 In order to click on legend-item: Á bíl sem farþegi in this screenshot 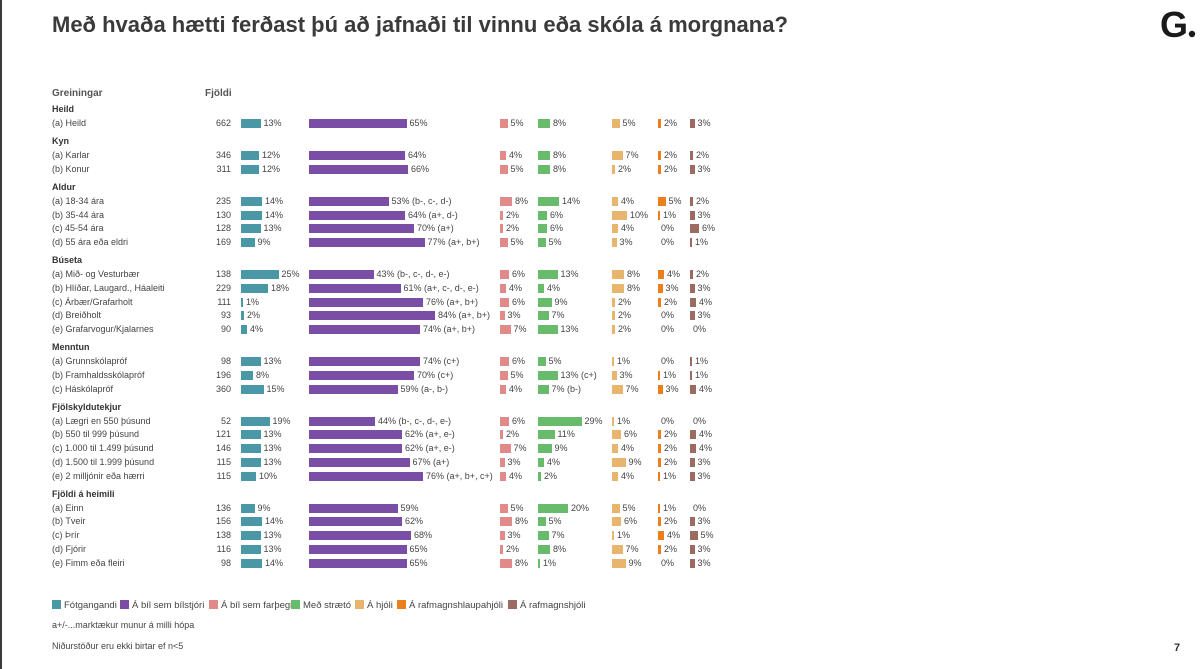, I will do `click(250, 605)`.